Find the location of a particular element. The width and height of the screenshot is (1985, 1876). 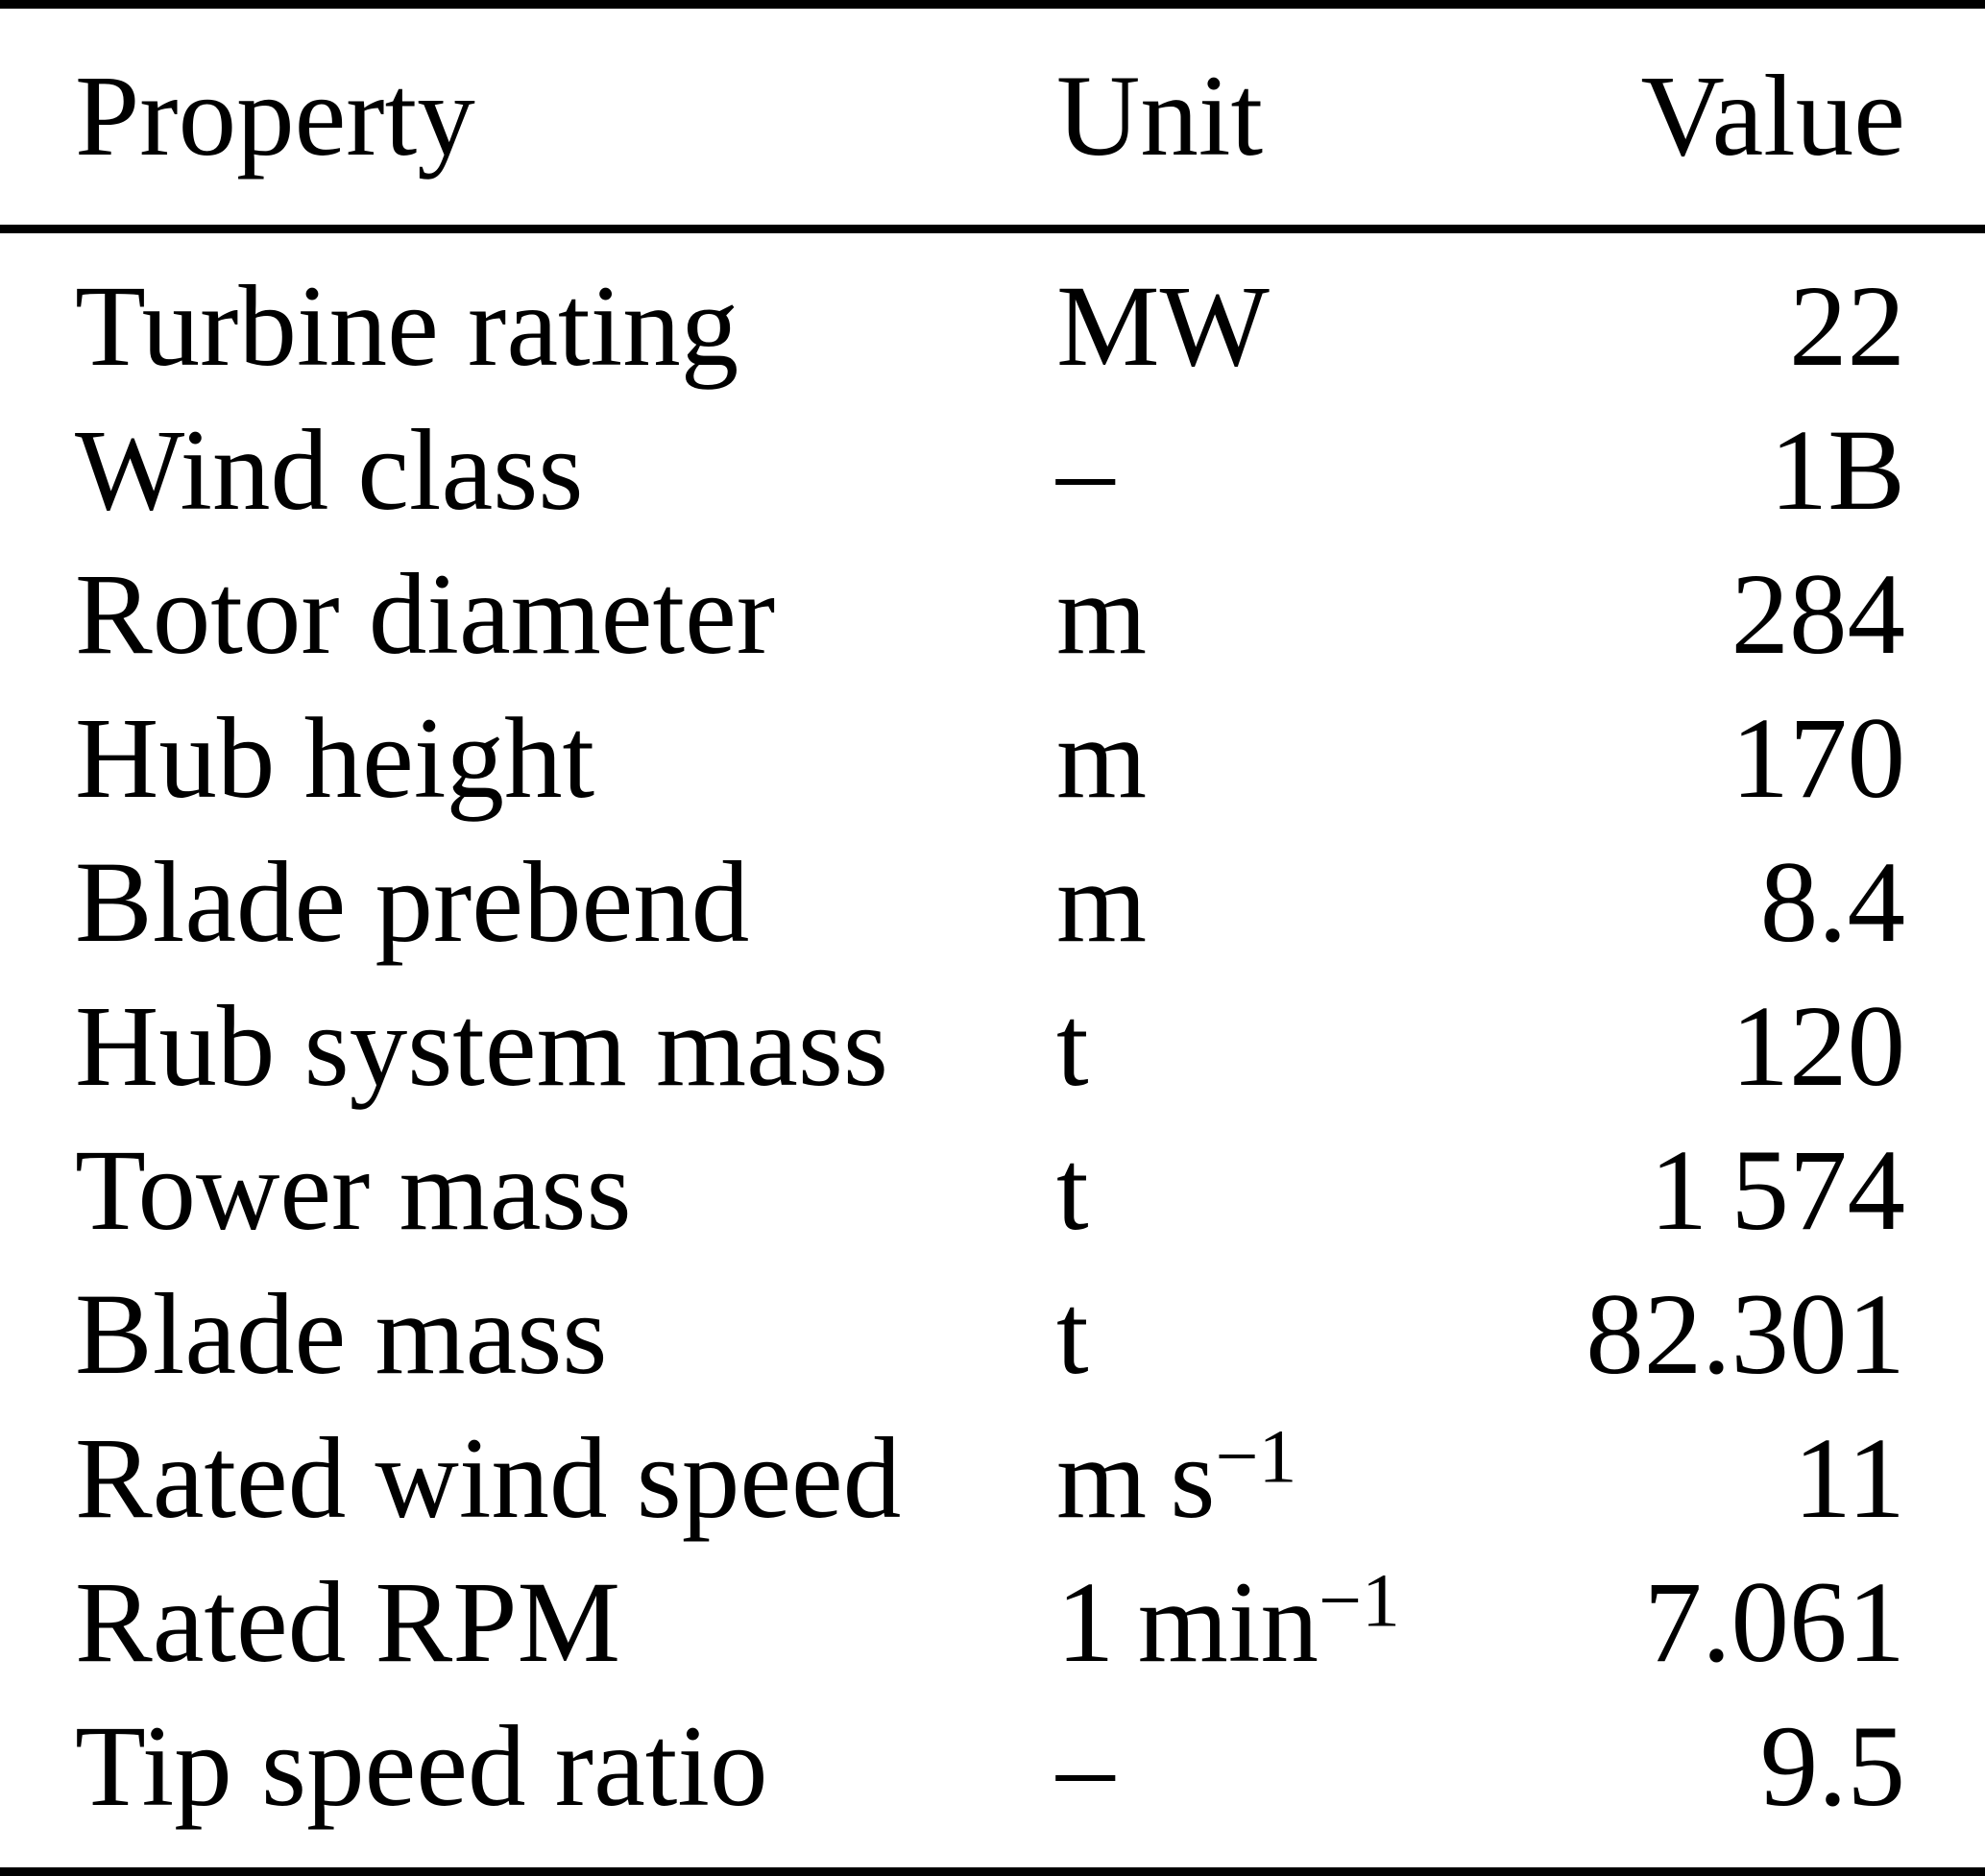

unit-cell: m s−1 is located at coordinates (1297, 1479).